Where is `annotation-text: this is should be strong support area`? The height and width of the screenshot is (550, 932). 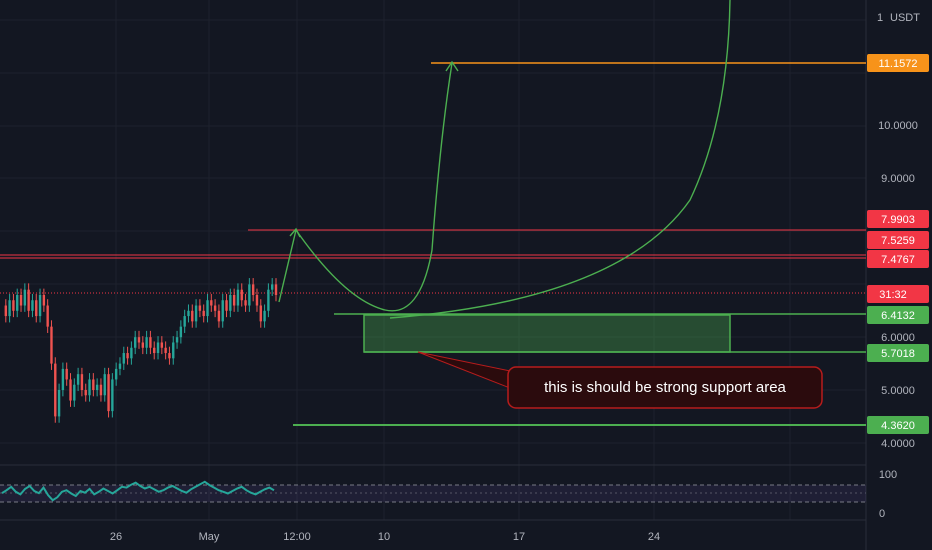
annotation-text: this is should be strong support area is located at coordinates (665, 387).